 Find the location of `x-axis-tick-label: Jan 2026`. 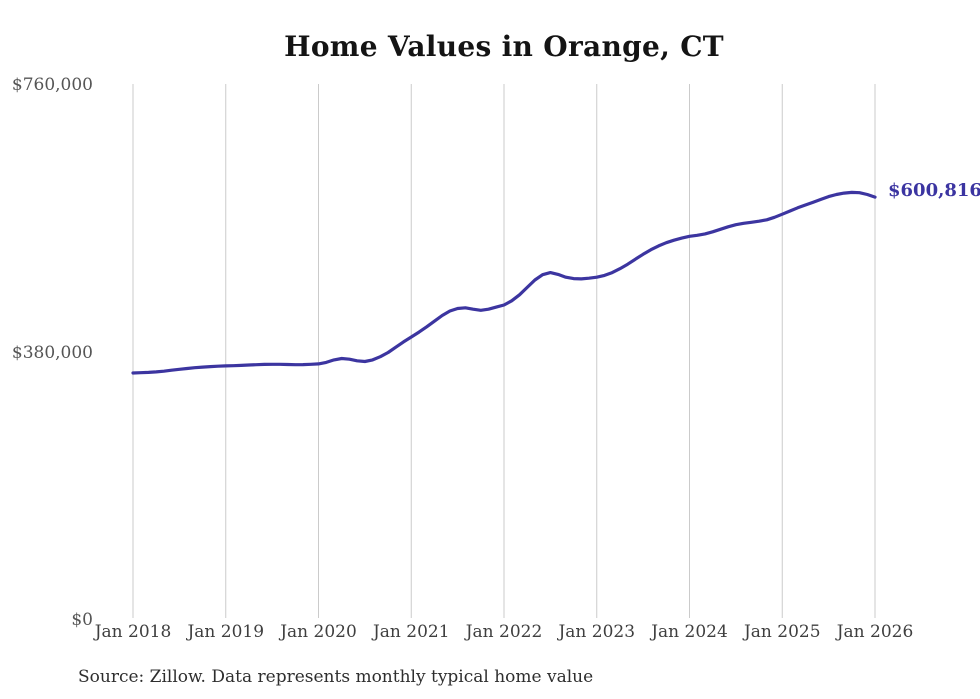

x-axis-tick-label: Jan 2026 is located at coordinates (875, 632).